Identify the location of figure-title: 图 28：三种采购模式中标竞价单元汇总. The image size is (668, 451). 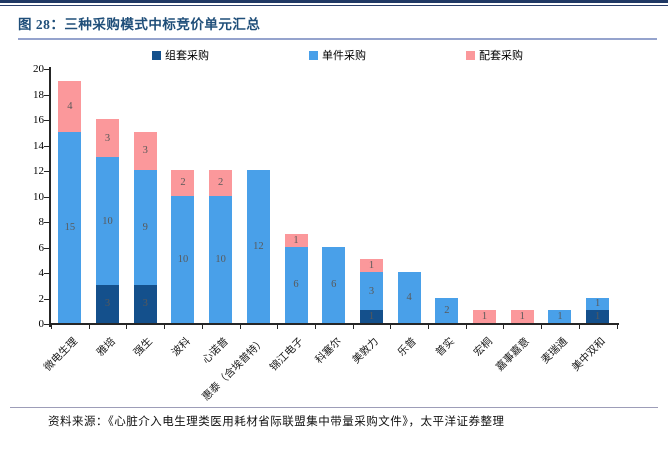
(337, 23).